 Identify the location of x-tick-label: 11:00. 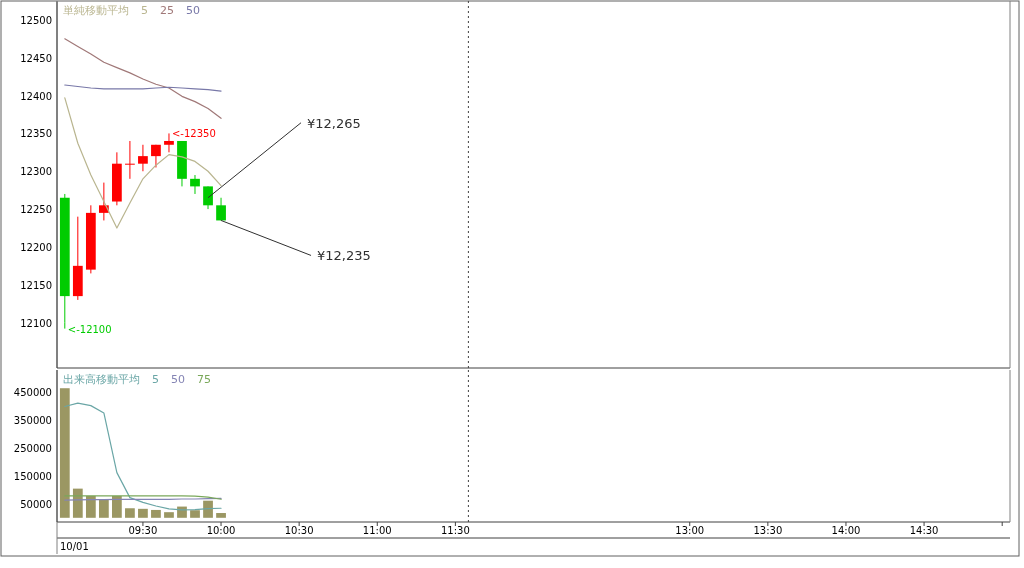
(377, 530).